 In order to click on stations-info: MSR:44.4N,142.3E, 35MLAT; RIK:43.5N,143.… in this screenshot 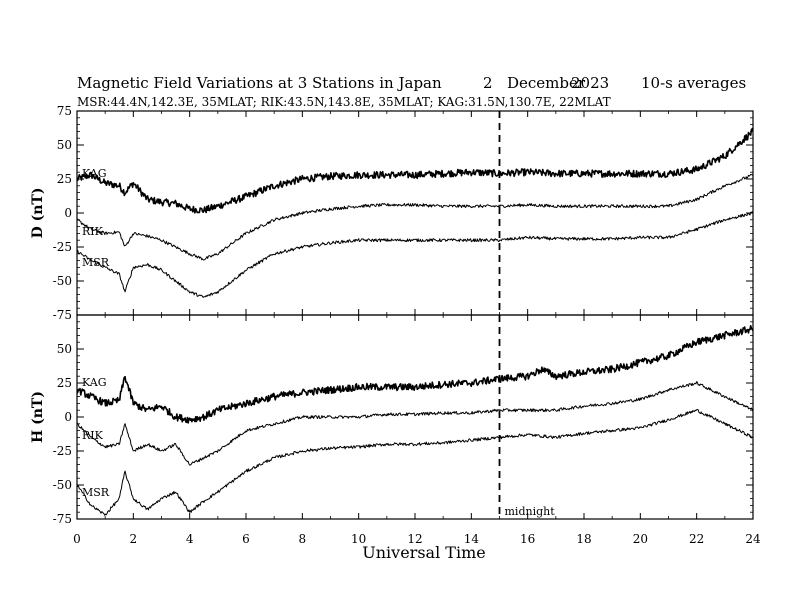, I will do `click(344, 102)`.